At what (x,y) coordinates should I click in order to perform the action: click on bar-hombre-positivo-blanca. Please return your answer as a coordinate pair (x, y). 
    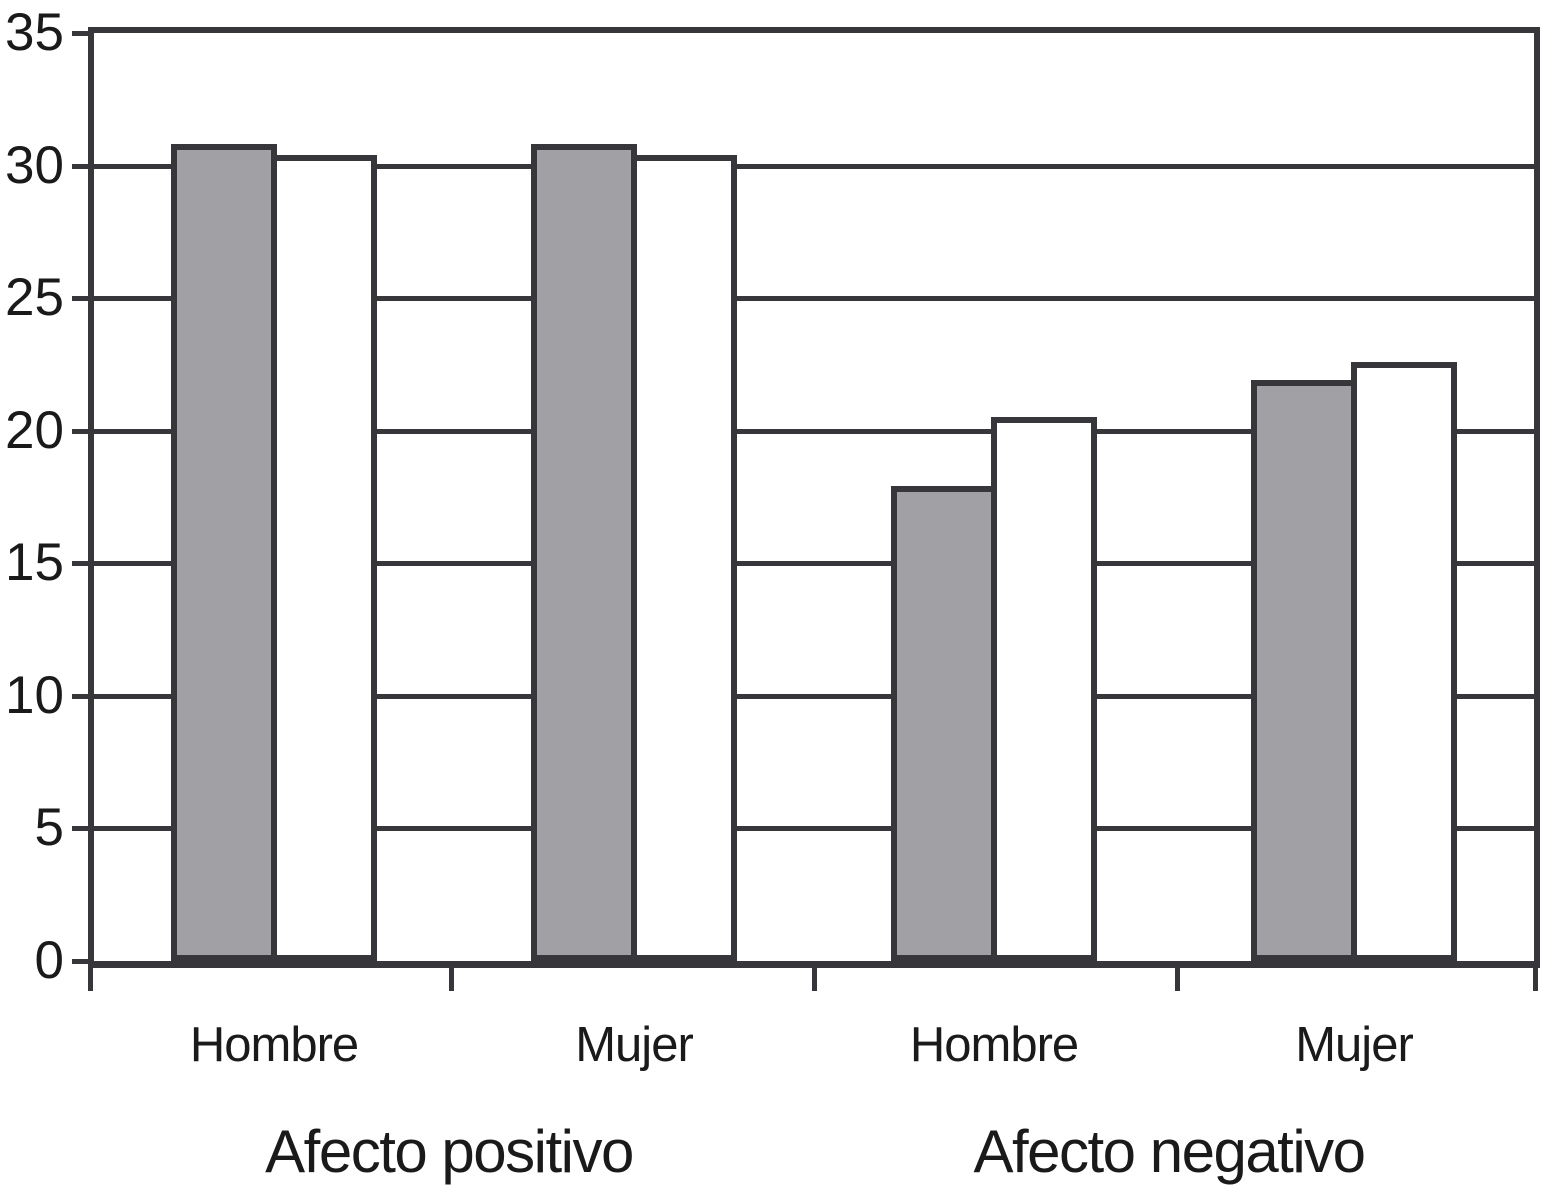
    Looking at the image, I should click on (324, 558).